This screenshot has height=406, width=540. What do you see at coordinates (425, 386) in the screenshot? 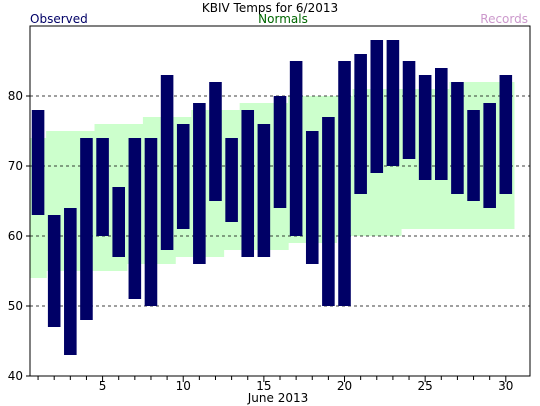
I see `x-tick-label-25: 25` at bounding box center [425, 386].